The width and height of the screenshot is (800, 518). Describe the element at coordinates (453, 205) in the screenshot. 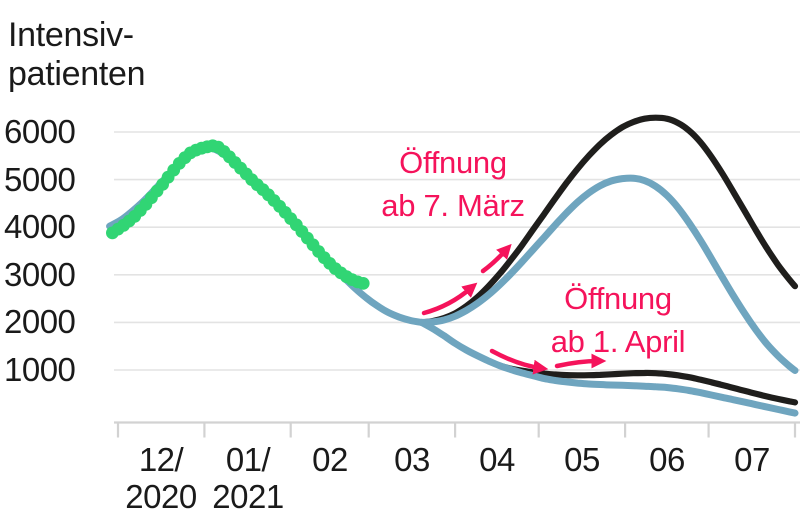

I see `annotation-line: ab 7. März` at that location.